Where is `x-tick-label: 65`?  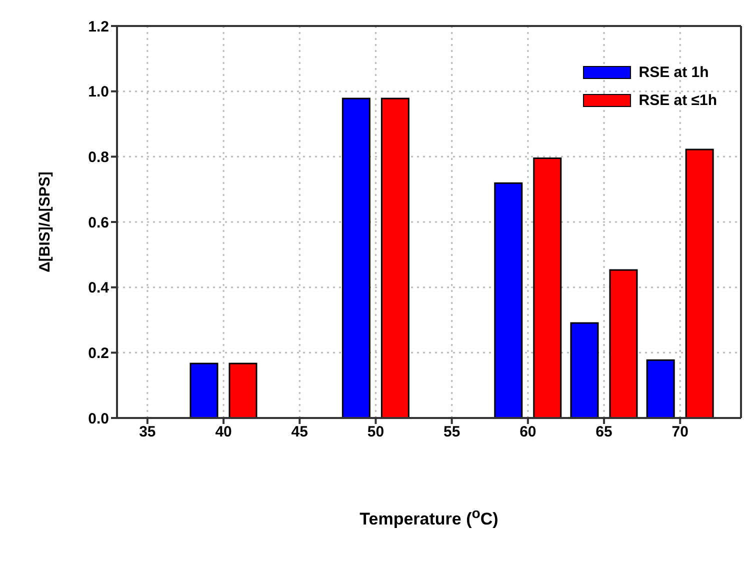 x-tick-label: 65 is located at coordinates (604, 432).